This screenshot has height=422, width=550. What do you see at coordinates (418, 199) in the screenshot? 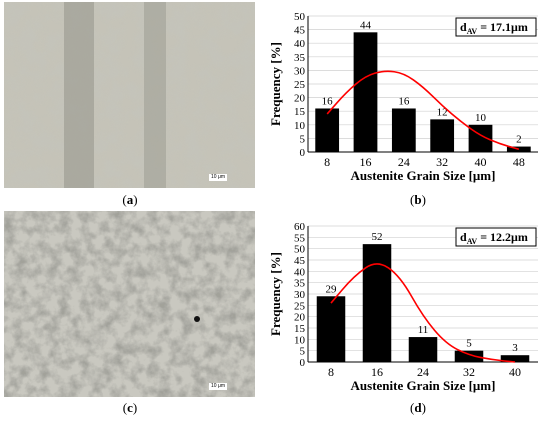
I see `caption-b: (b)` at bounding box center [418, 199].